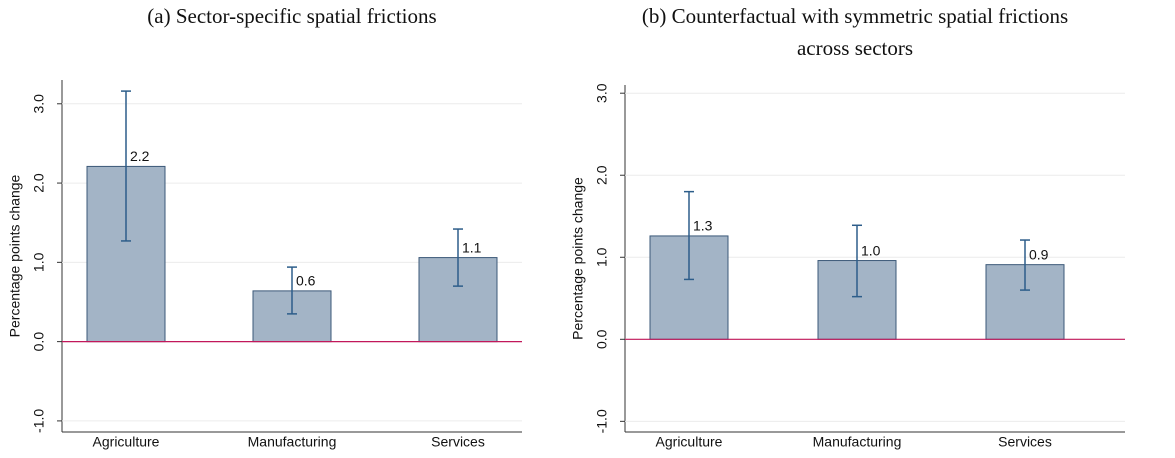 The height and width of the screenshot is (458, 1175). What do you see at coordinates (140, 156) in the screenshot?
I see `value-label: 2.2` at bounding box center [140, 156].